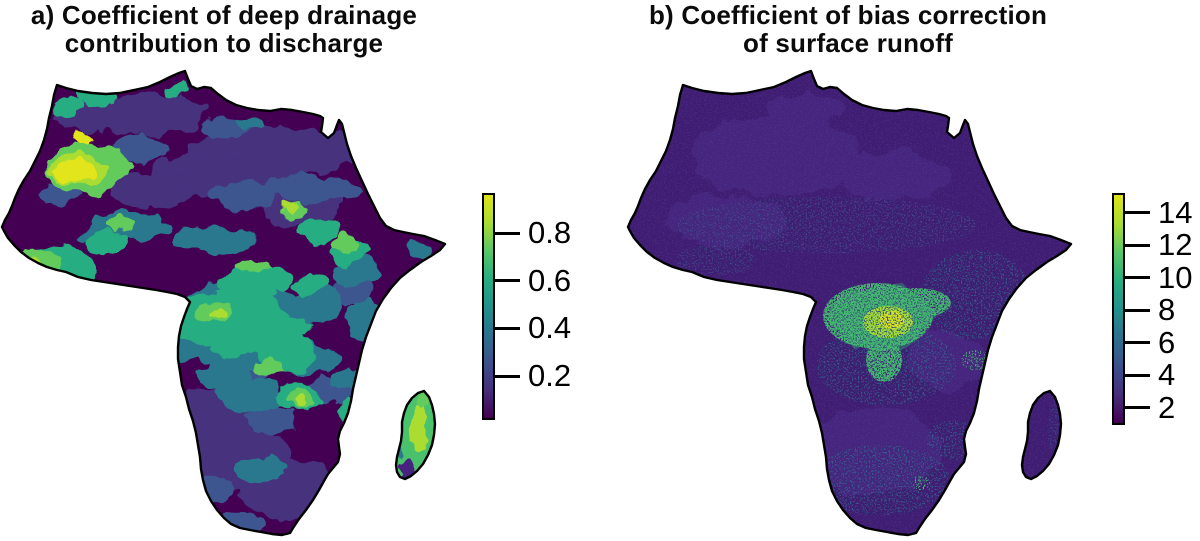 This screenshot has width=1200, height=541. Describe the element at coordinates (848, 15) in the screenshot. I see `panel-b-title-line1: b) Coefficient of bias correction` at that location.